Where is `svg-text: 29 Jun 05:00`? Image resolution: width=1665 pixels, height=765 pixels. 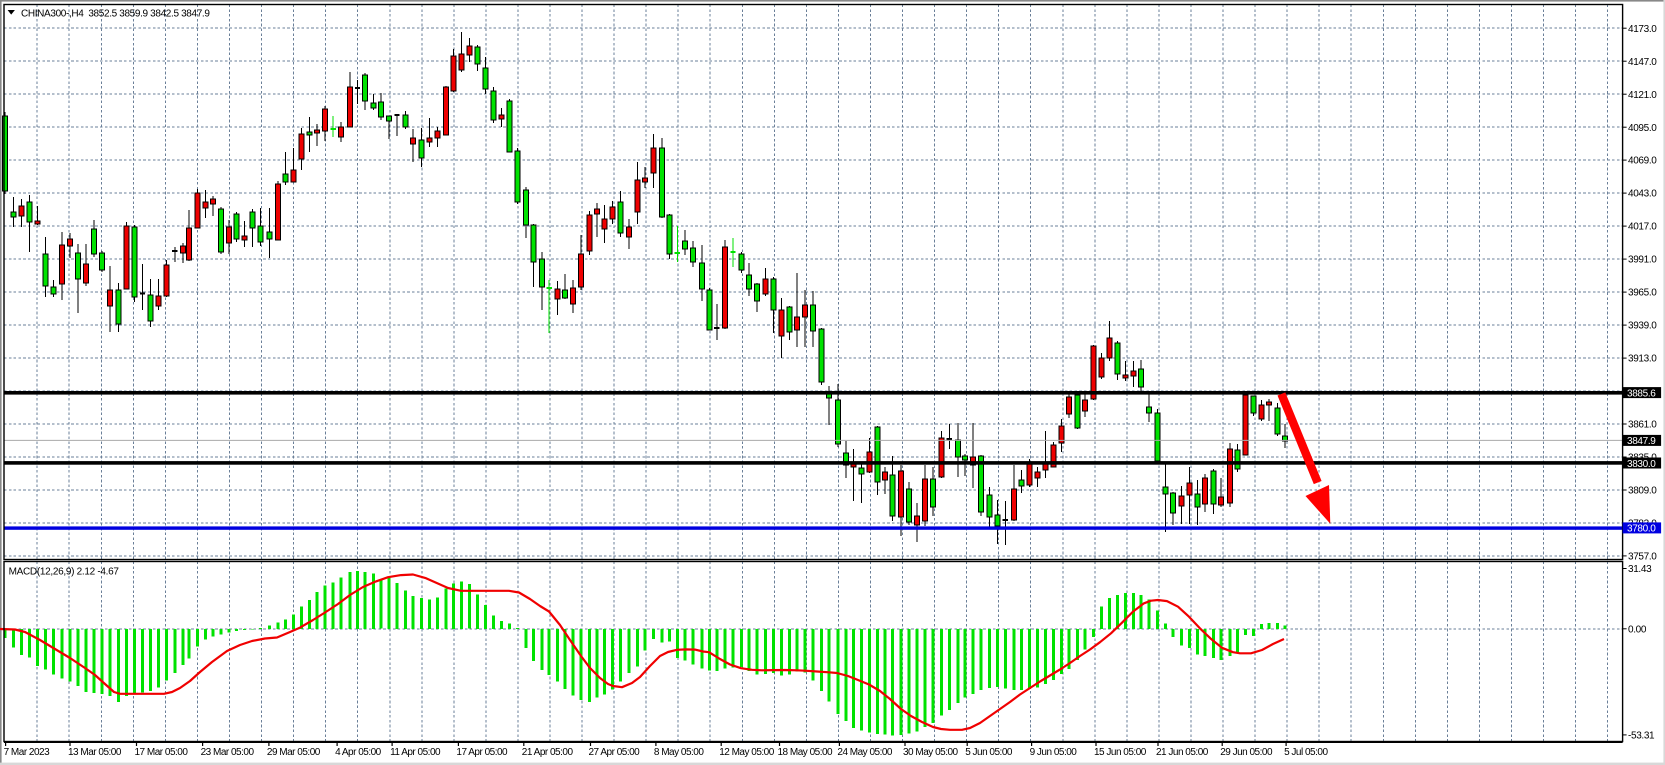 svg-text: 29 Jun 05:00 is located at coordinates (1246, 752).